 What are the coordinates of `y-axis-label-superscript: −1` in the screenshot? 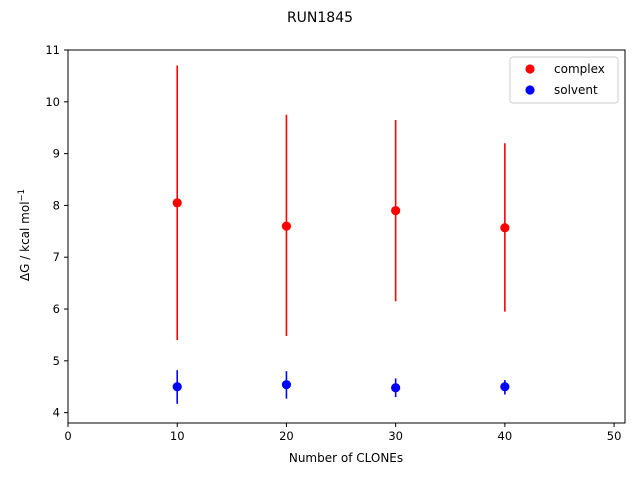 It's located at (22, 195).